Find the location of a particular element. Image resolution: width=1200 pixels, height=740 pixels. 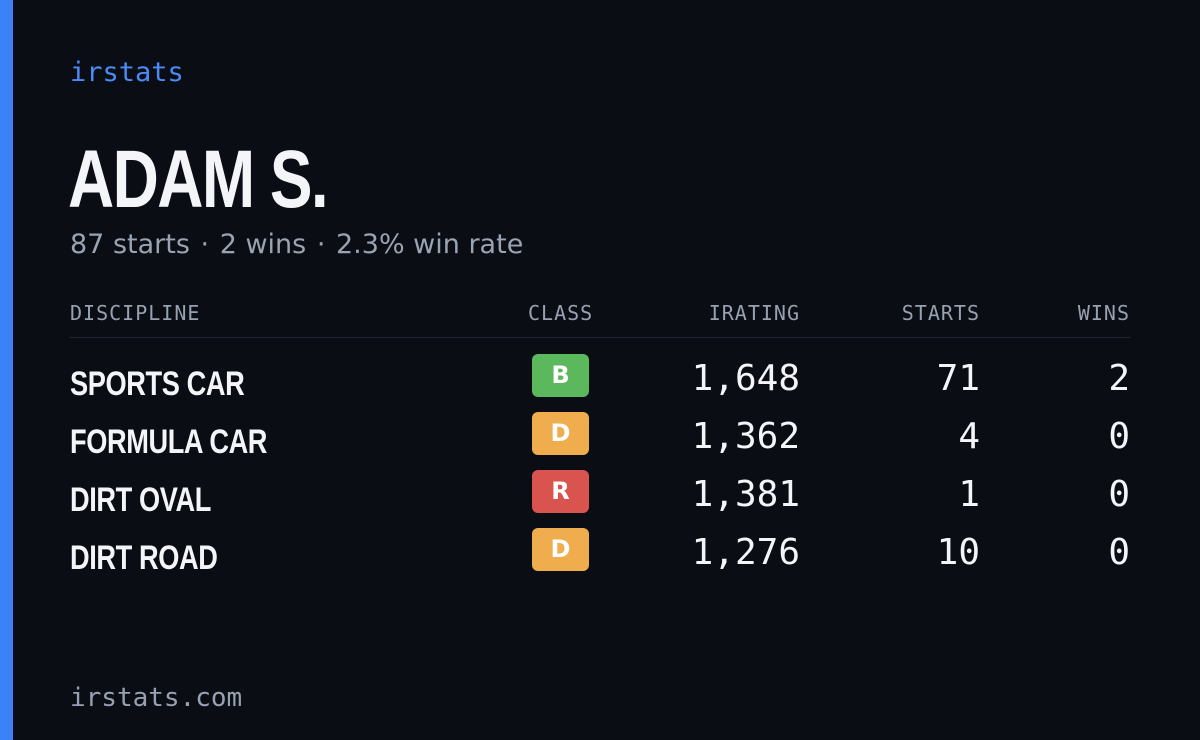

irating-value: 1,381 is located at coordinates (745, 494).